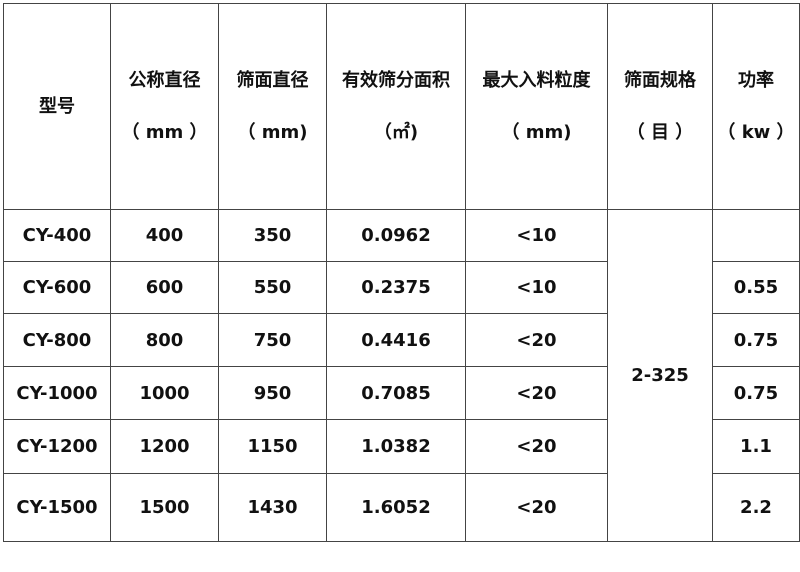 The height and width of the screenshot is (572, 800). I want to click on header-label: 型号, so click(57, 106).